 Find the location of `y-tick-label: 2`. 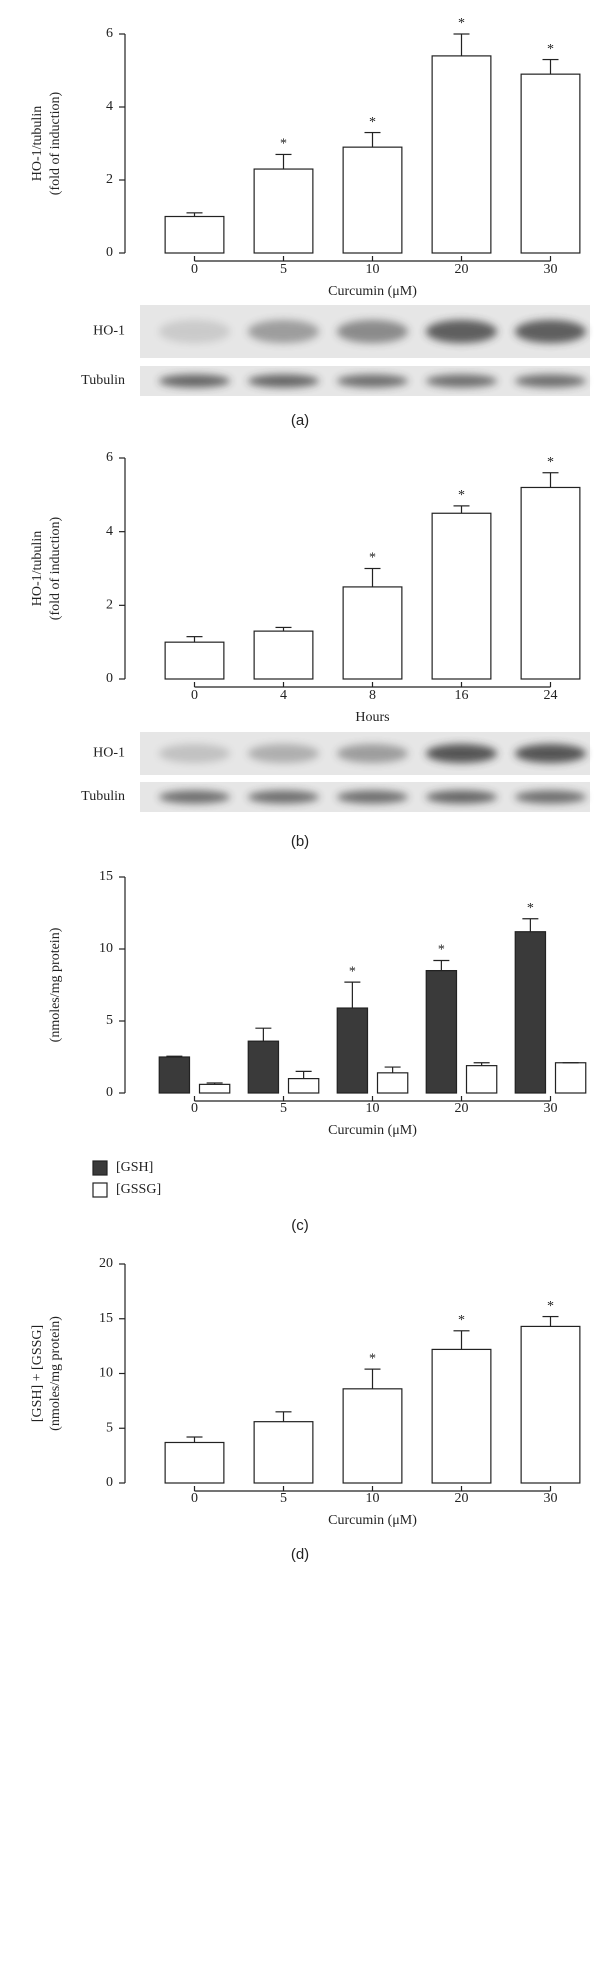

y-tick-label: 2 is located at coordinates (109, 605).